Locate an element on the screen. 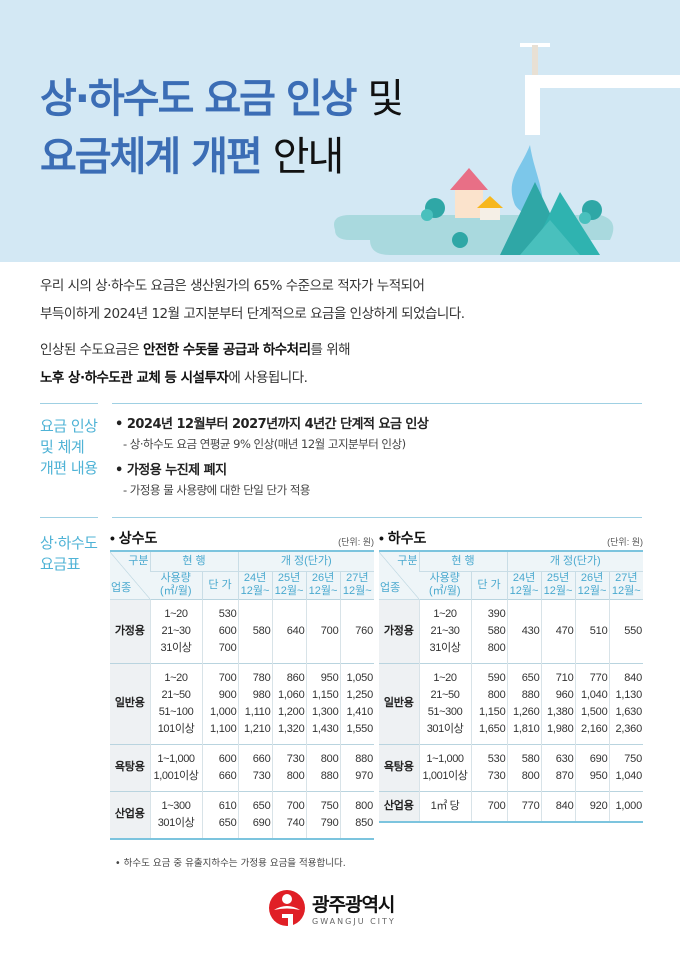  table-title: • 상수도 is located at coordinates (134, 538).